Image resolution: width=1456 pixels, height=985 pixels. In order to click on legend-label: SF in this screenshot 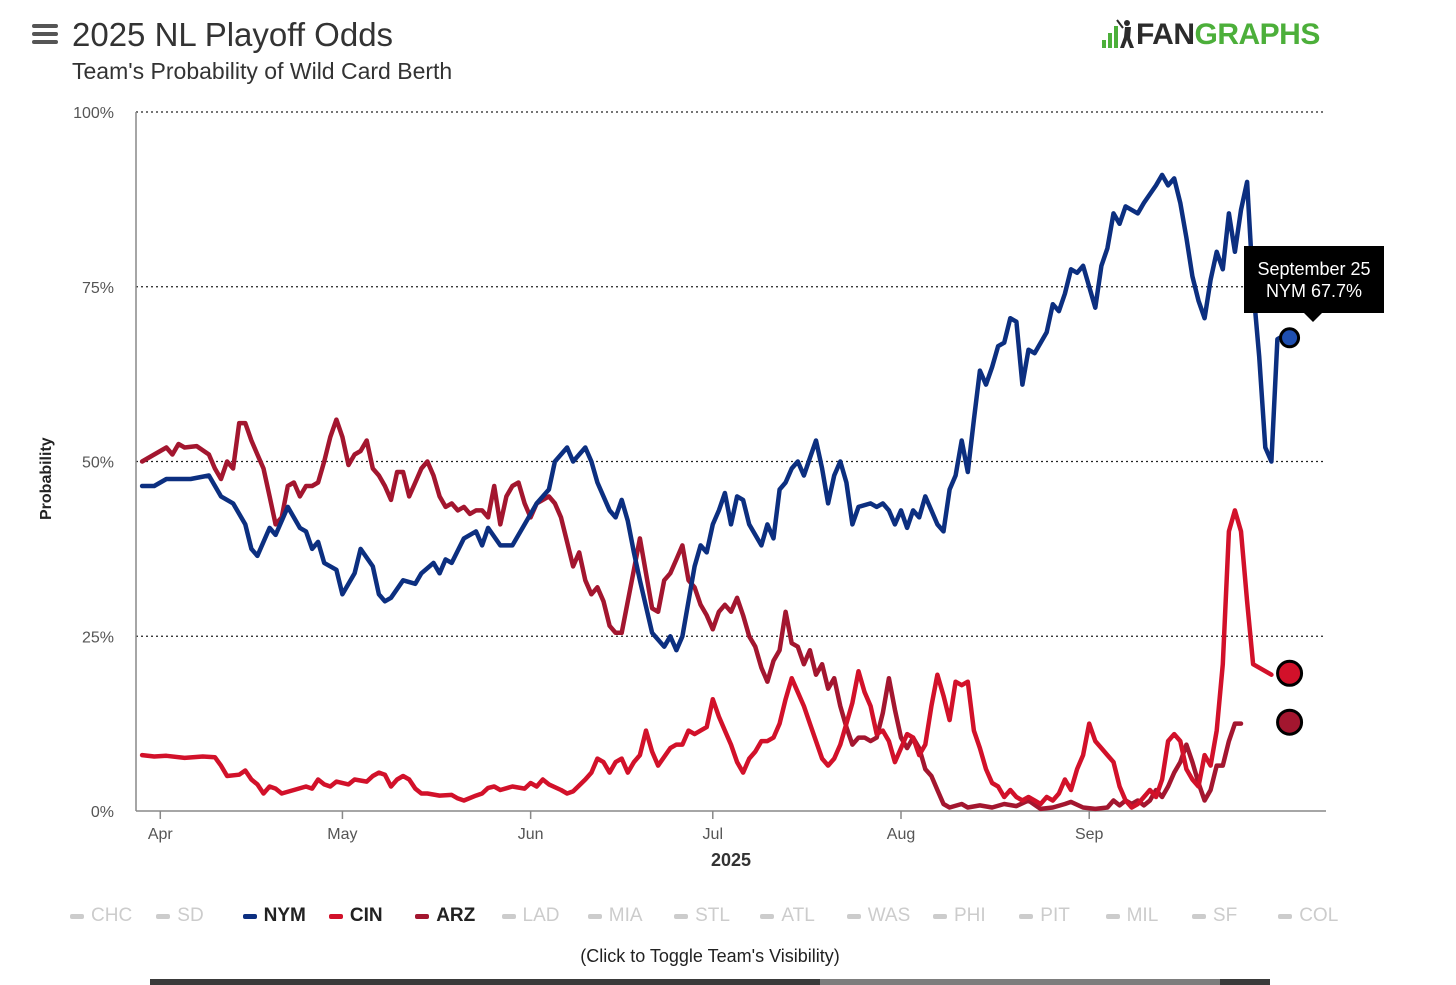, I will do `click(1225, 915)`.